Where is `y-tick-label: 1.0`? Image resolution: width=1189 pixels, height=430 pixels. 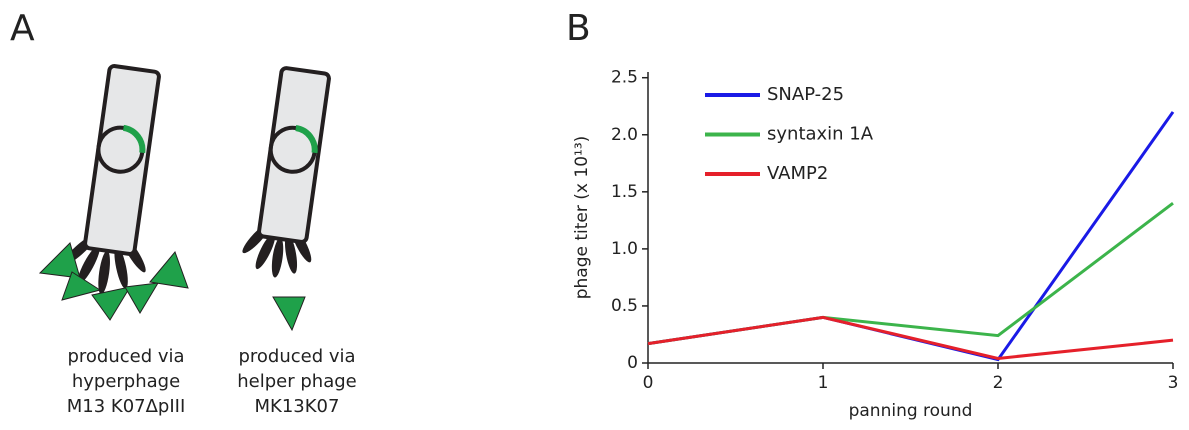 y-tick-label: 1.0 is located at coordinates (624, 249).